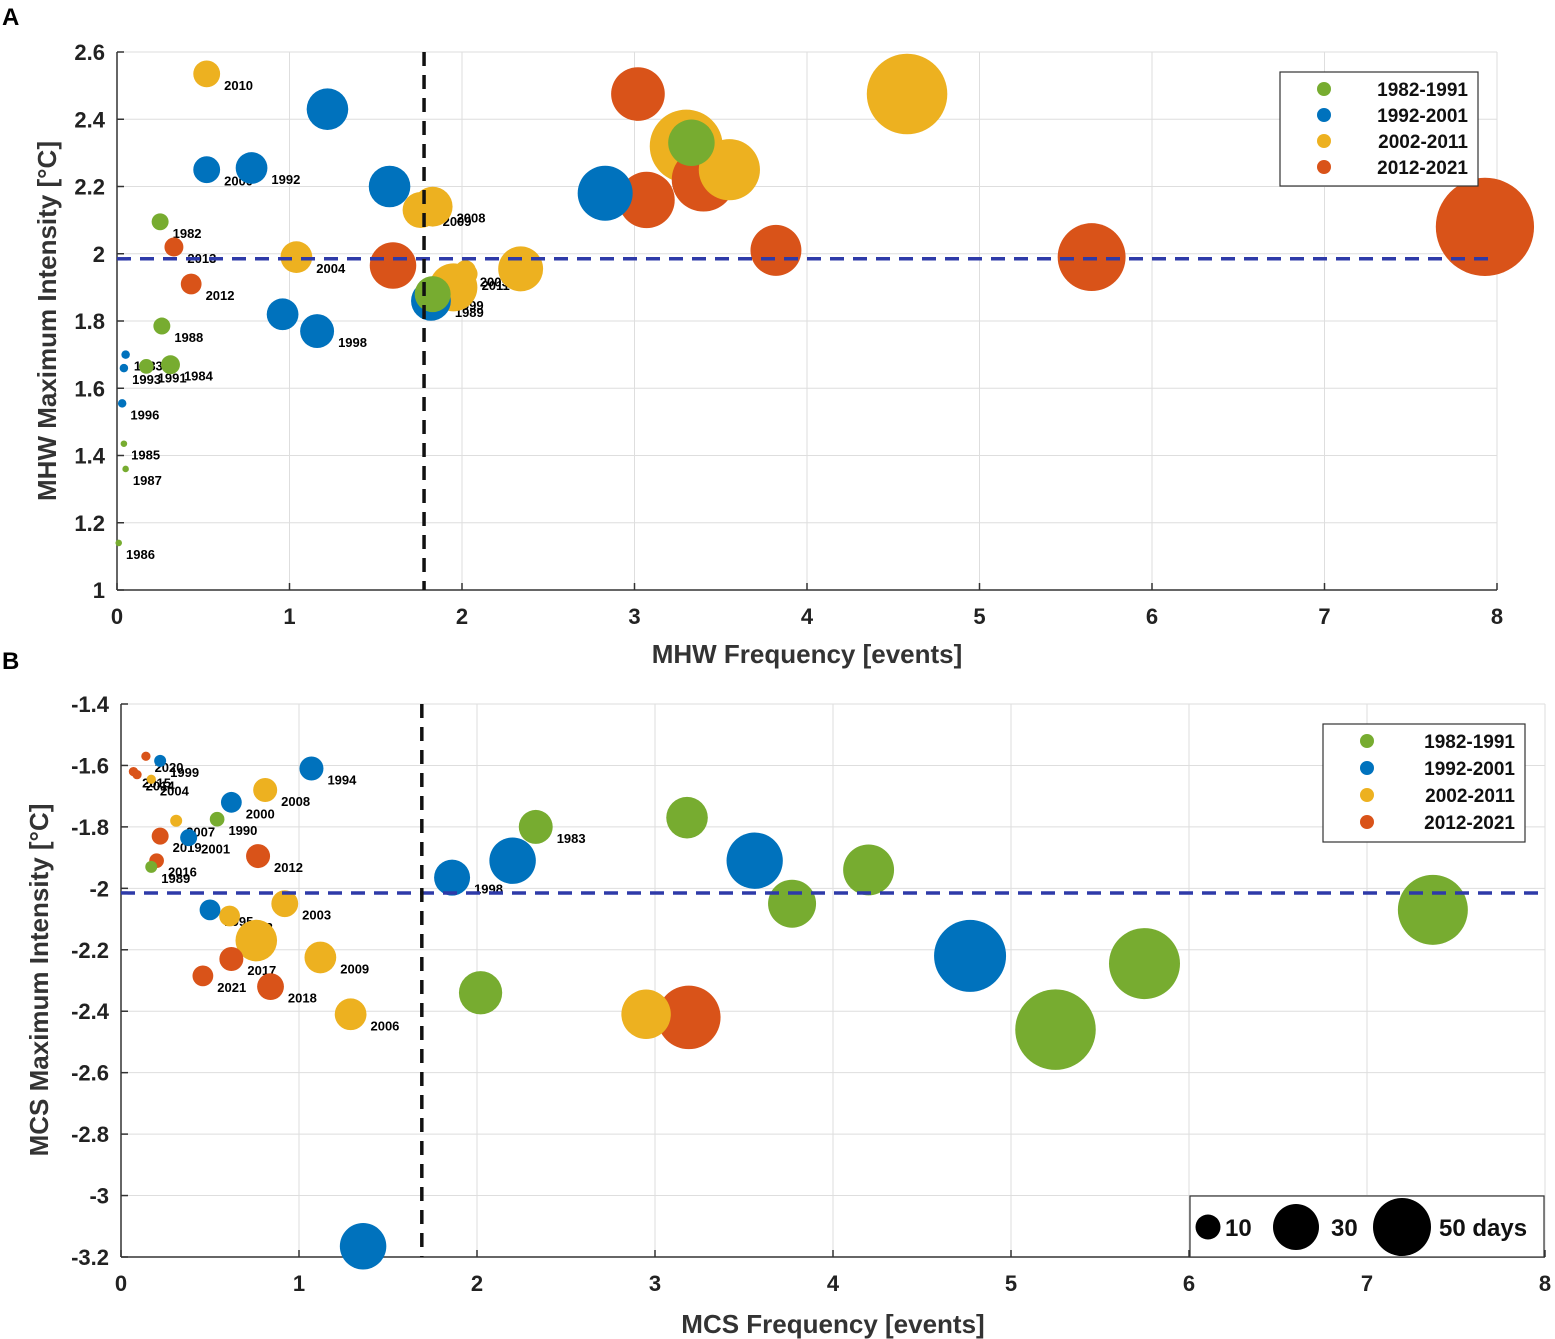 The width and height of the screenshot is (1555, 1339). What do you see at coordinates (1545, 1283) in the screenshot?
I see `chart-b-x-tick-label: 8` at bounding box center [1545, 1283].